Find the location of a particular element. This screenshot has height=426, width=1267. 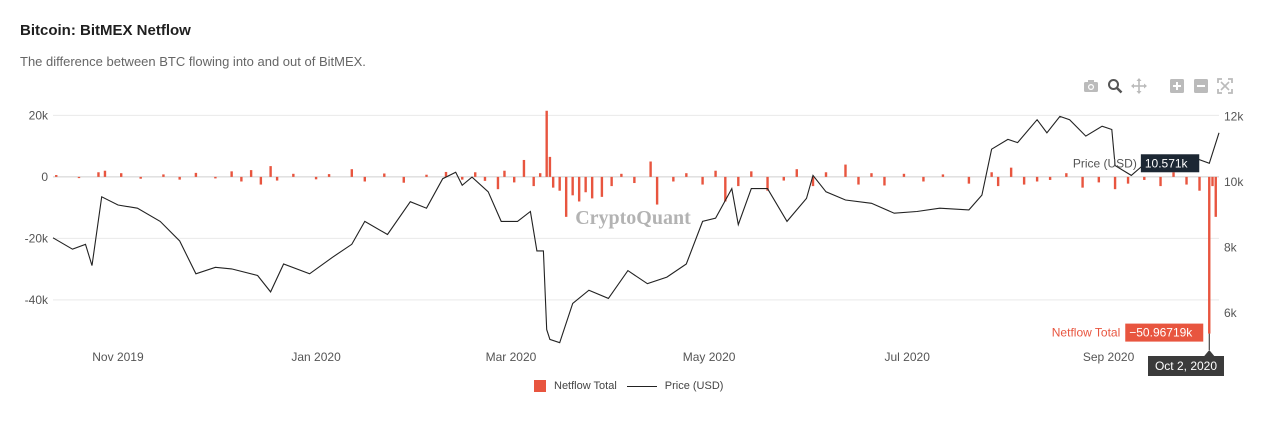

chart-legend: Netflow Total Price (USD) is located at coordinates (628, 386).